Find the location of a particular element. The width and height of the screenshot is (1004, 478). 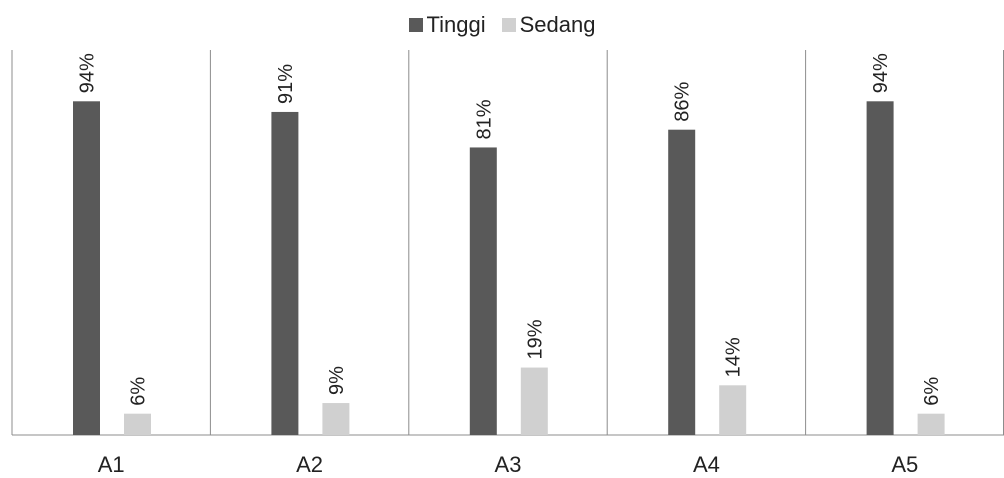

x-tick-label-a2: A2 is located at coordinates (309, 464).